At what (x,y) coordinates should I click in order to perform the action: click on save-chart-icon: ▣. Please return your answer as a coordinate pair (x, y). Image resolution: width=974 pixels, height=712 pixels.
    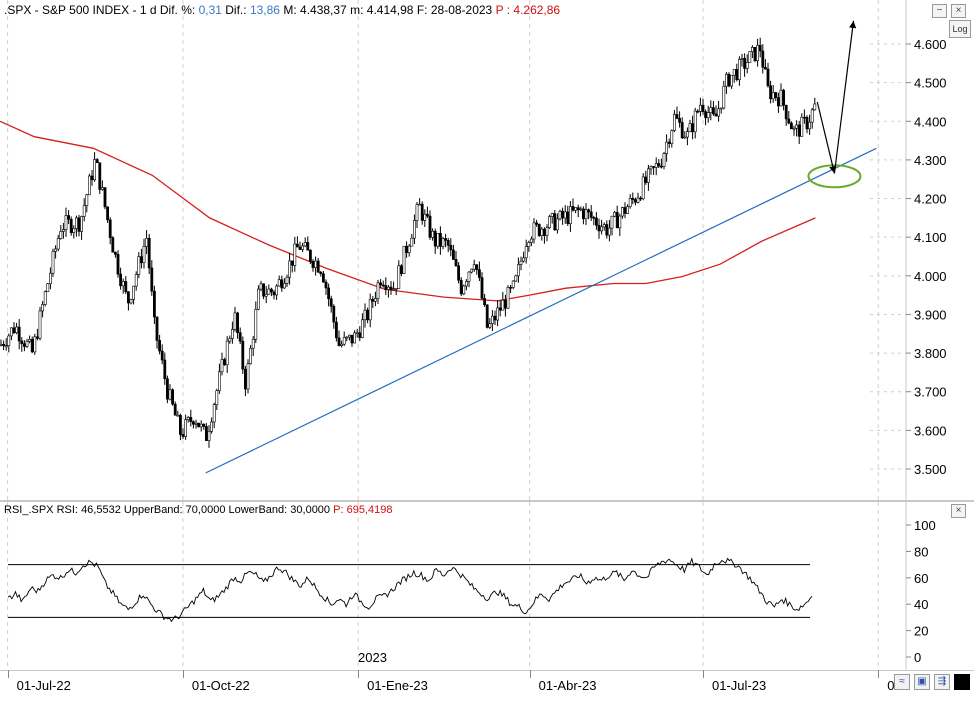
    Looking at the image, I should click on (922, 682).